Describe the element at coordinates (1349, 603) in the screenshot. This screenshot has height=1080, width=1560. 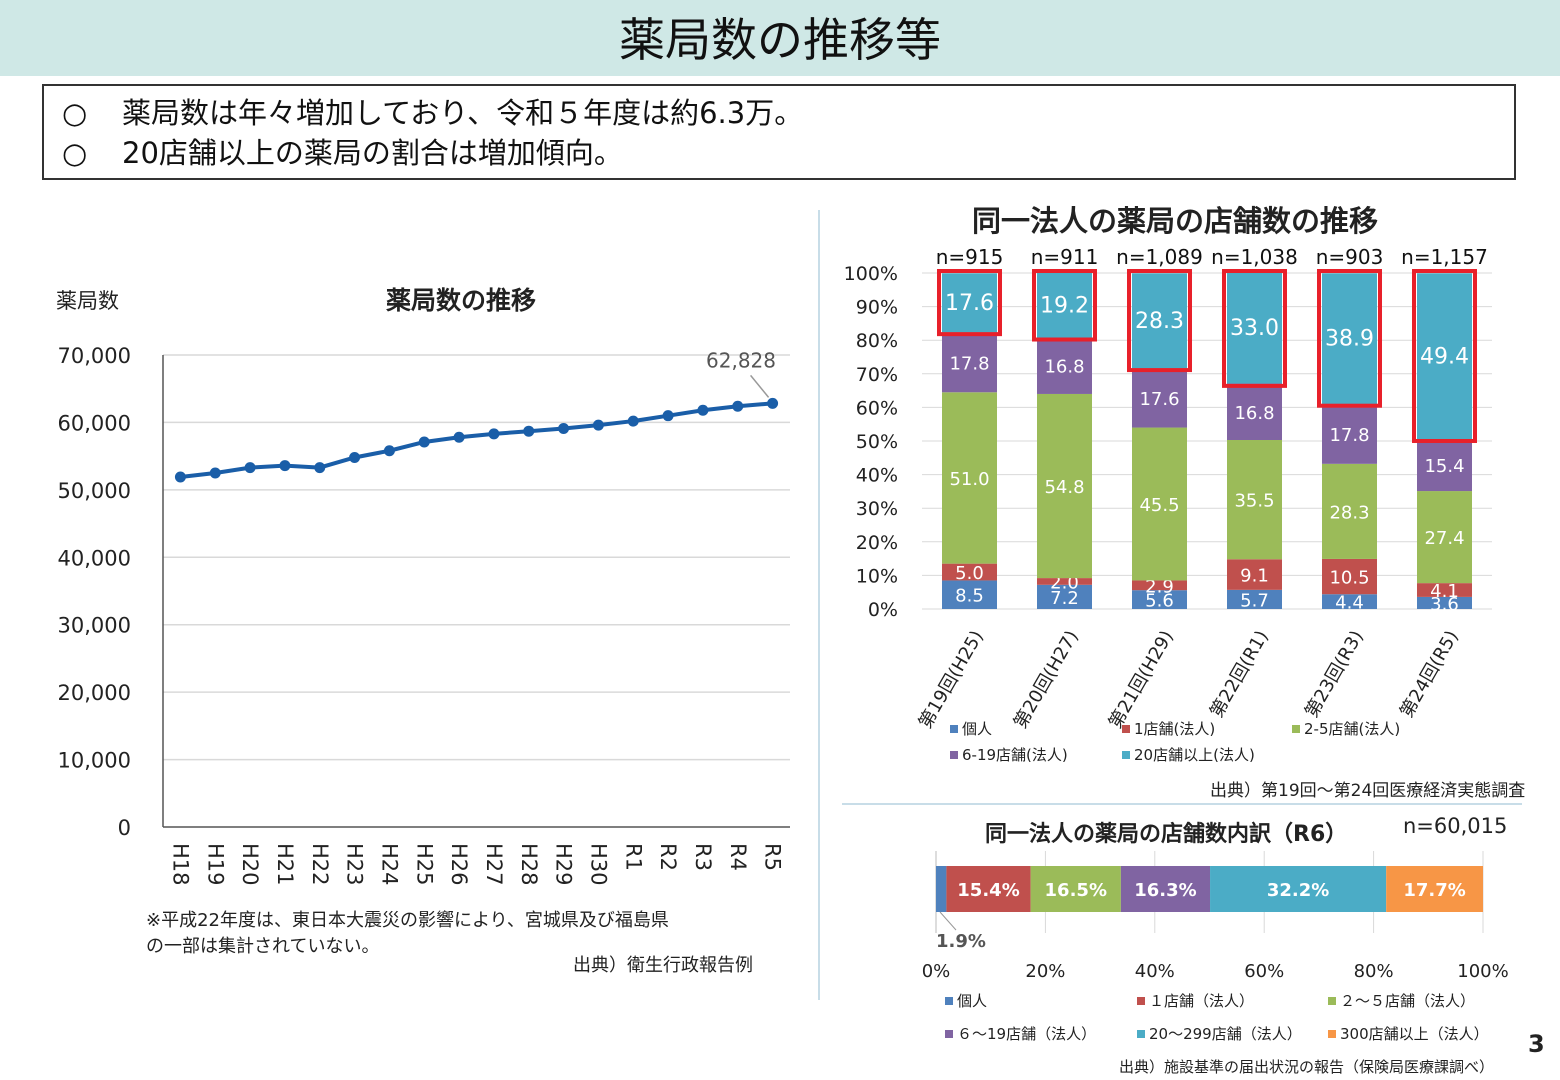
I see `data-label: 4.4` at that location.